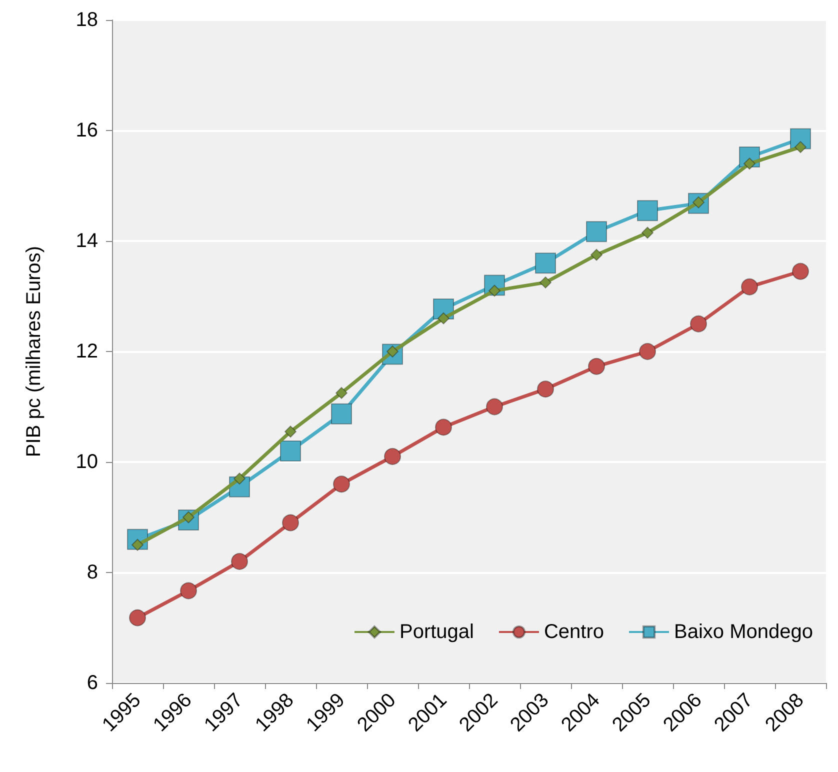  Describe the element at coordinates (87, 462) in the screenshot. I see `y-tick-label: 10` at that location.